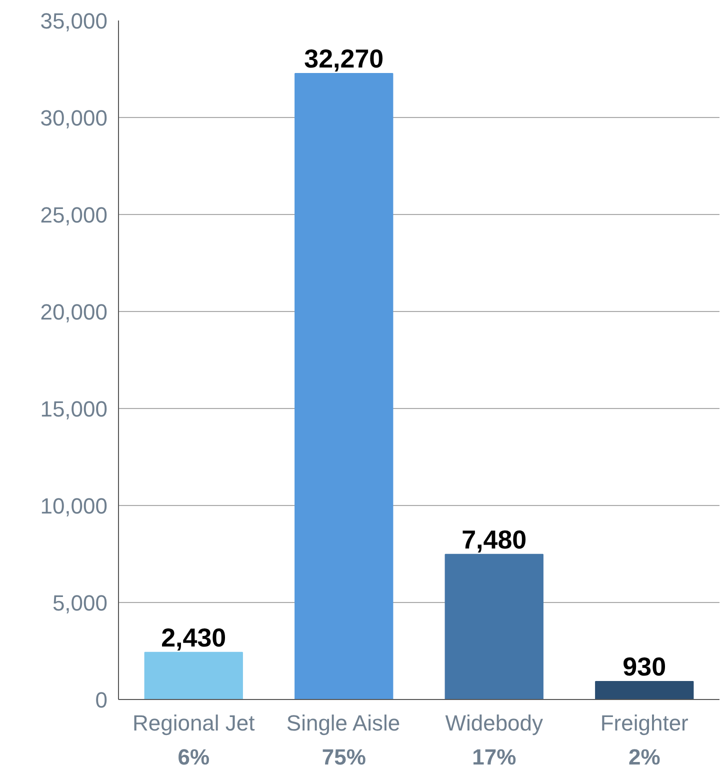  Describe the element at coordinates (644, 666) in the screenshot. I see `data-label: 930` at that location.